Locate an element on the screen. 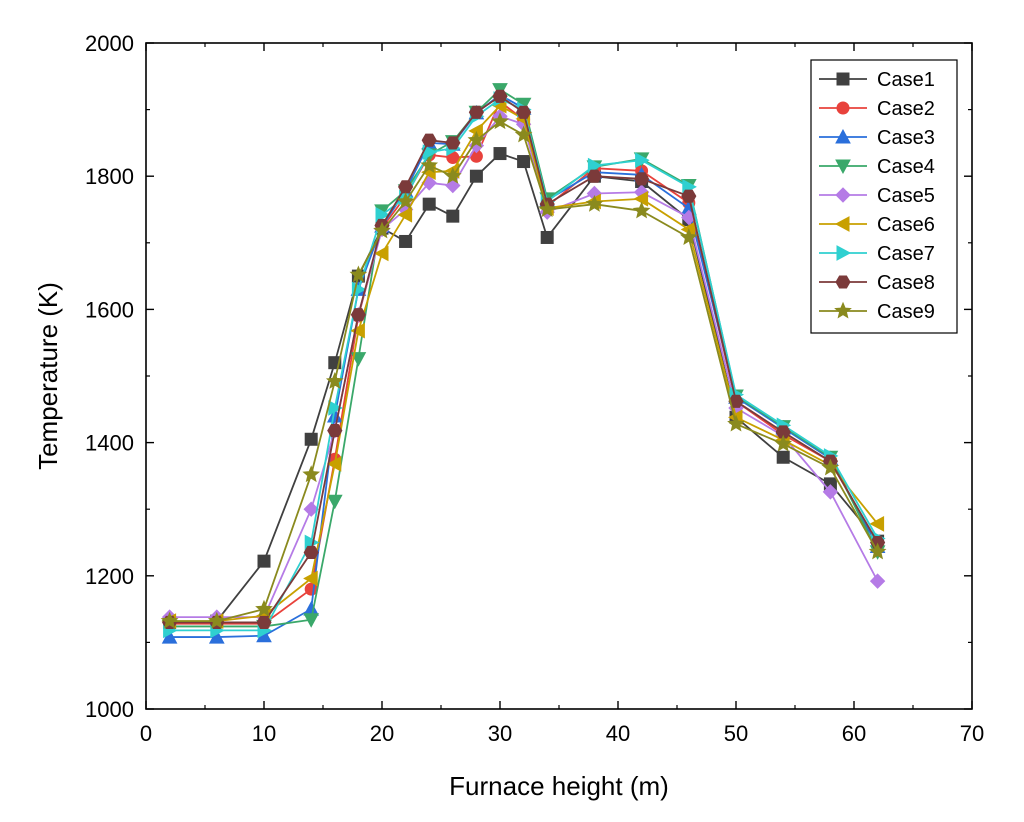 The image size is (1024, 822). legend-entry: Case4 is located at coordinates (877, 167).